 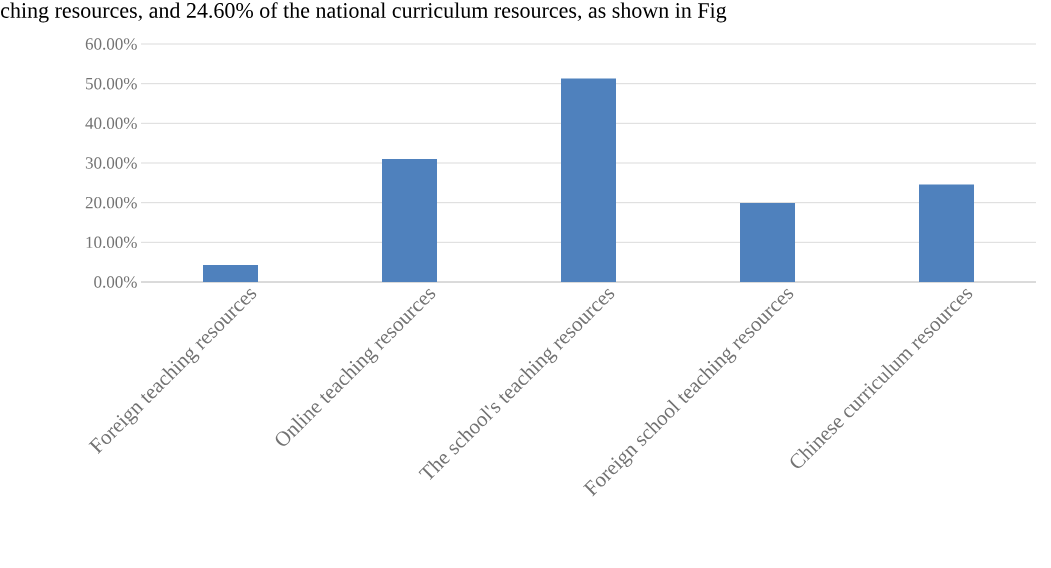 What do you see at coordinates (111, 44) in the screenshot?
I see `y-tick-label: 60.00%` at bounding box center [111, 44].